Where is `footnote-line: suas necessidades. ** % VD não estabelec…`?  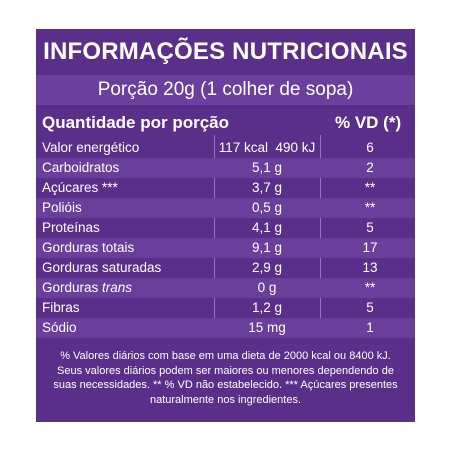 footnote-line: suas necessidades. ** % VD não estabelec… is located at coordinates (225, 385).